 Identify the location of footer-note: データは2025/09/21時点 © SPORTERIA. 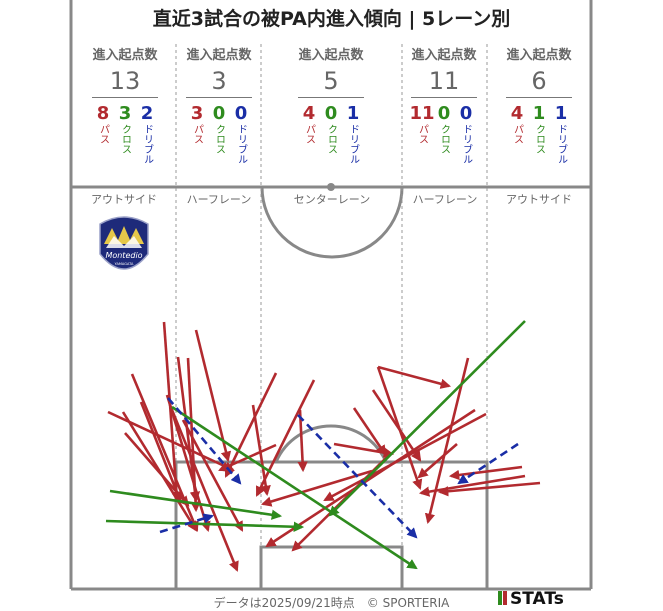
(331, 603).